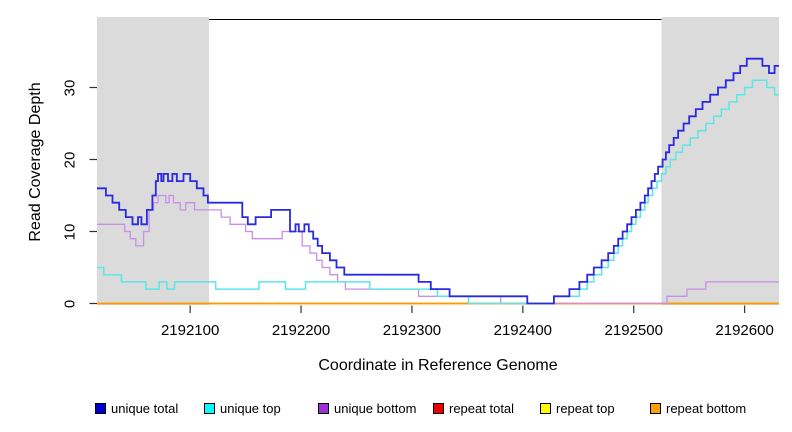 This screenshot has height=432, width=792. Describe the element at coordinates (190, 330) in the screenshot. I see `x-tick-label: 2192100` at that location.